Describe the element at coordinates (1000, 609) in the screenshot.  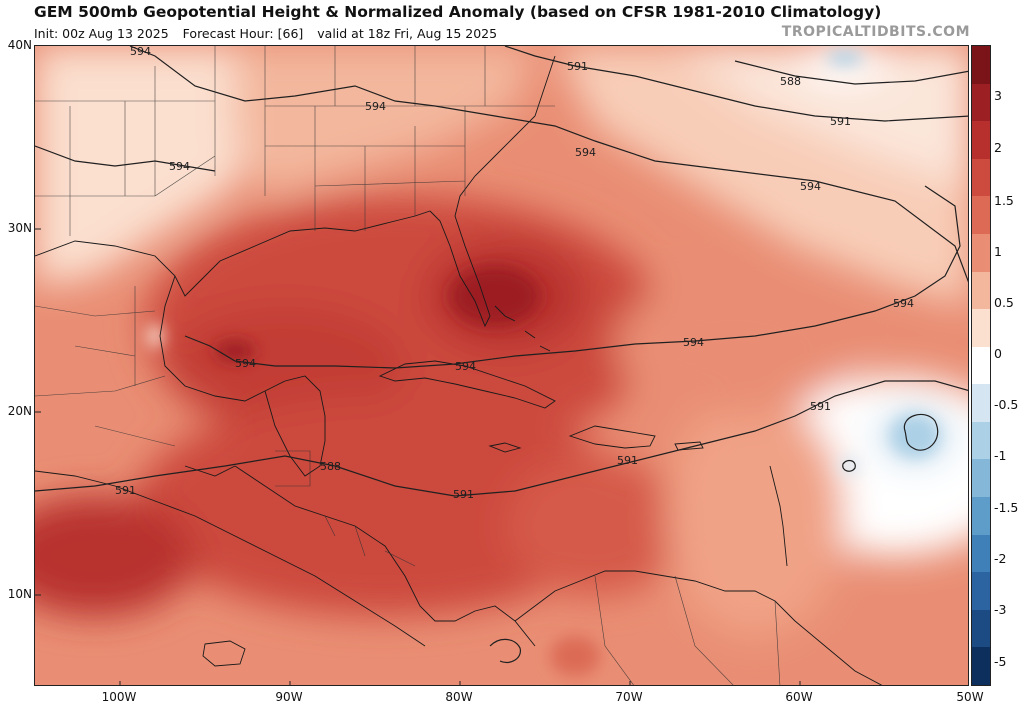
I see `colorbar-label: -3` at that location.